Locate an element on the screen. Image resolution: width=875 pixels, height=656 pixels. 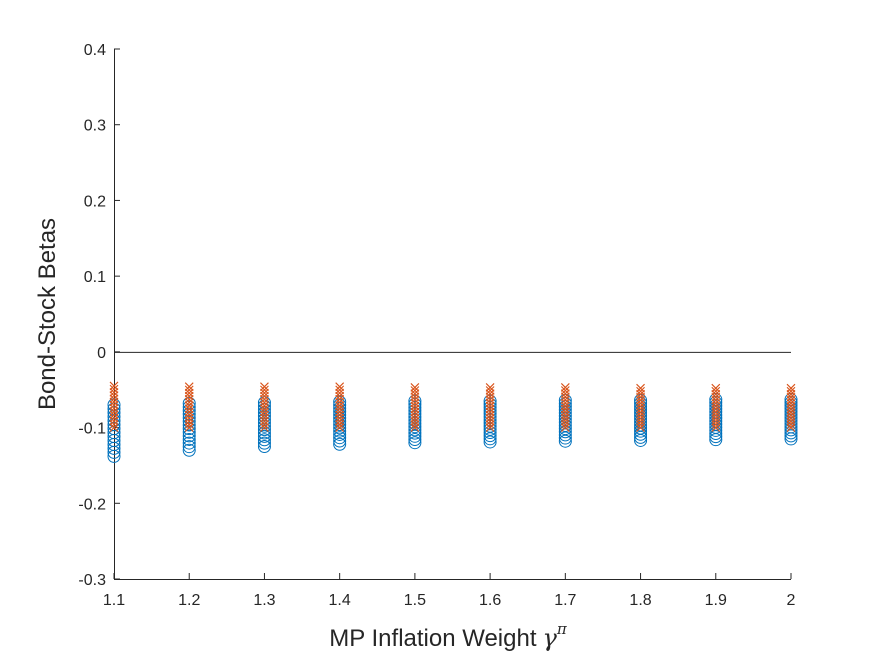
x-axis-title: MP Inflation Weight γπ is located at coordinates (448, 636).